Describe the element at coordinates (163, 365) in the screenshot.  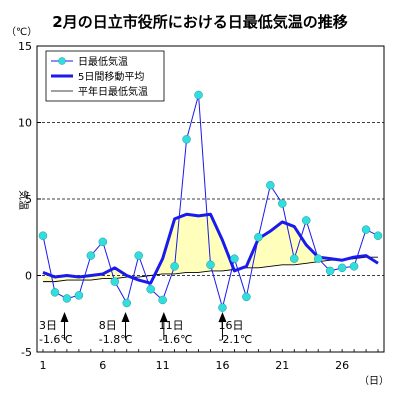
I see `x-tick-label: 11` at that location.